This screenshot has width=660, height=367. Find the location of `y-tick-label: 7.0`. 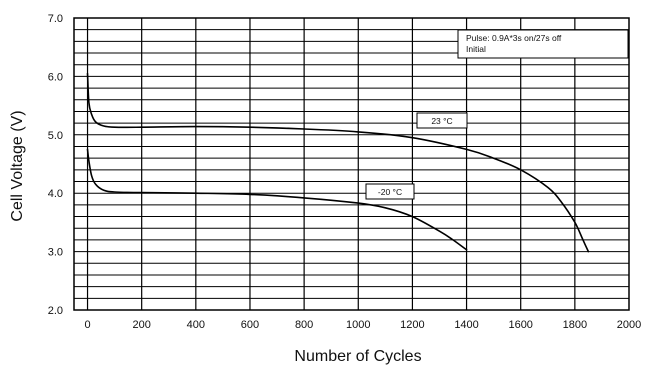

y-tick-label: 7.0 is located at coordinates (55, 19).